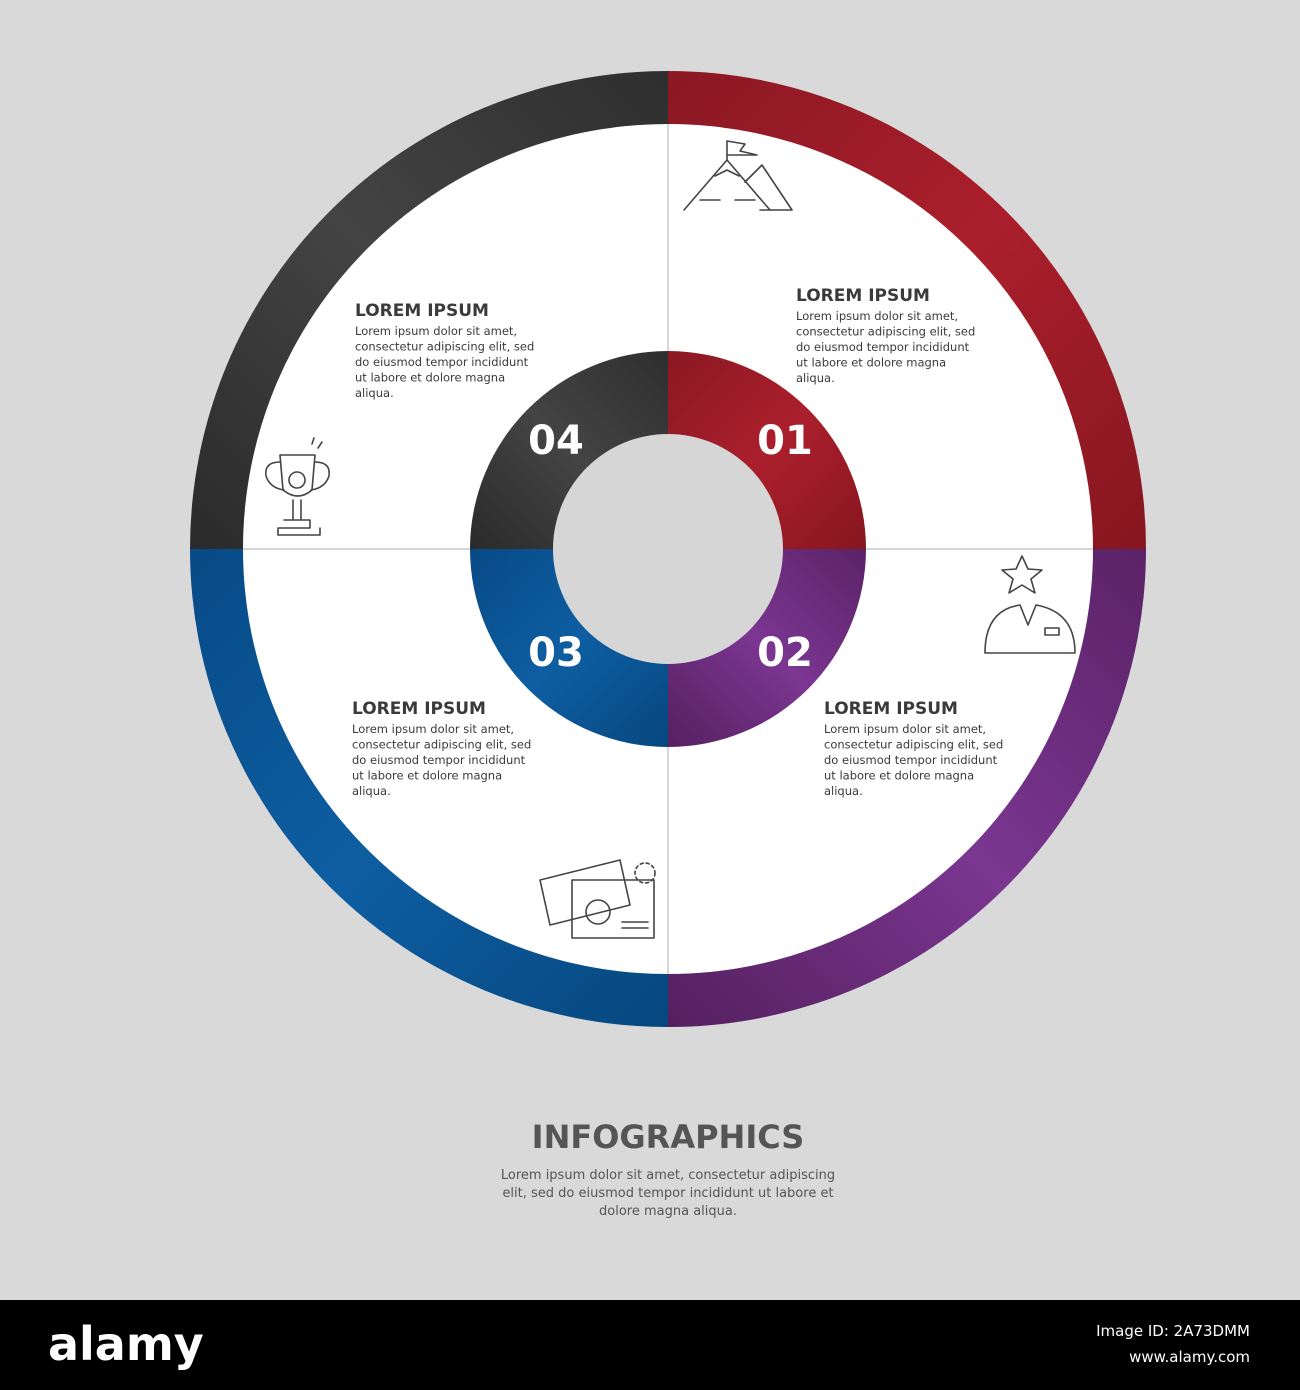 The width and height of the screenshot is (1300, 1390). I want to click on watermark-url: www.alamy.com, so click(1189, 1357).